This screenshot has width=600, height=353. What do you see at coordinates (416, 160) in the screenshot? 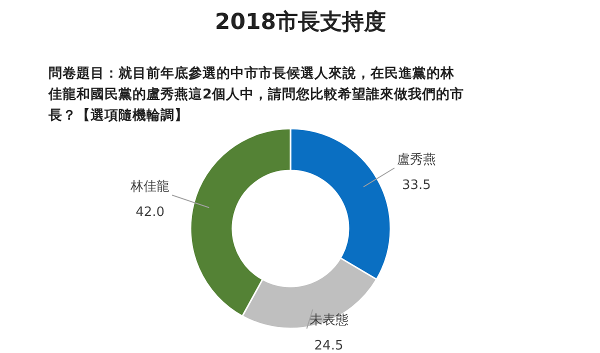
I see `slice-label: 盧秀燕` at bounding box center [416, 160].